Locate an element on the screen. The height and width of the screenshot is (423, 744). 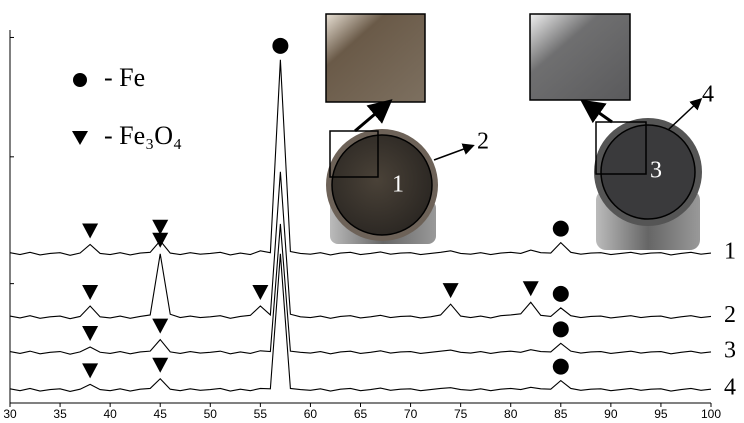
x-tick-label: 45 is located at coordinates (161, 414).